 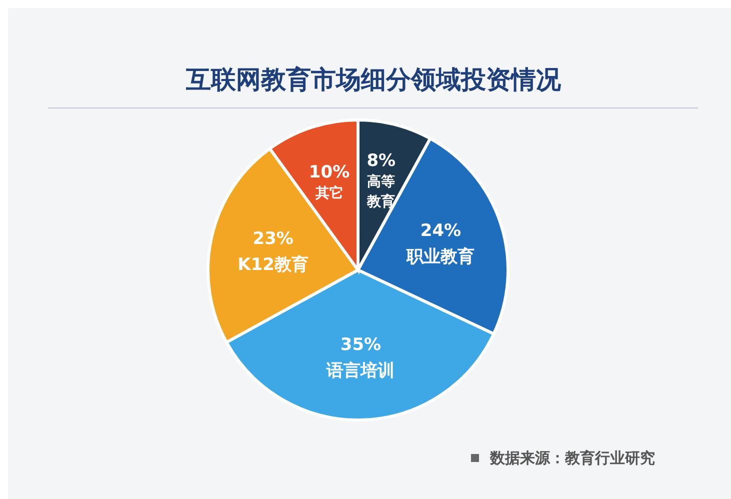 What do you see at coordinates (381, 191) in the screenshot?
I see `slice-label: 高等教育` at bounding box center [381, 191].